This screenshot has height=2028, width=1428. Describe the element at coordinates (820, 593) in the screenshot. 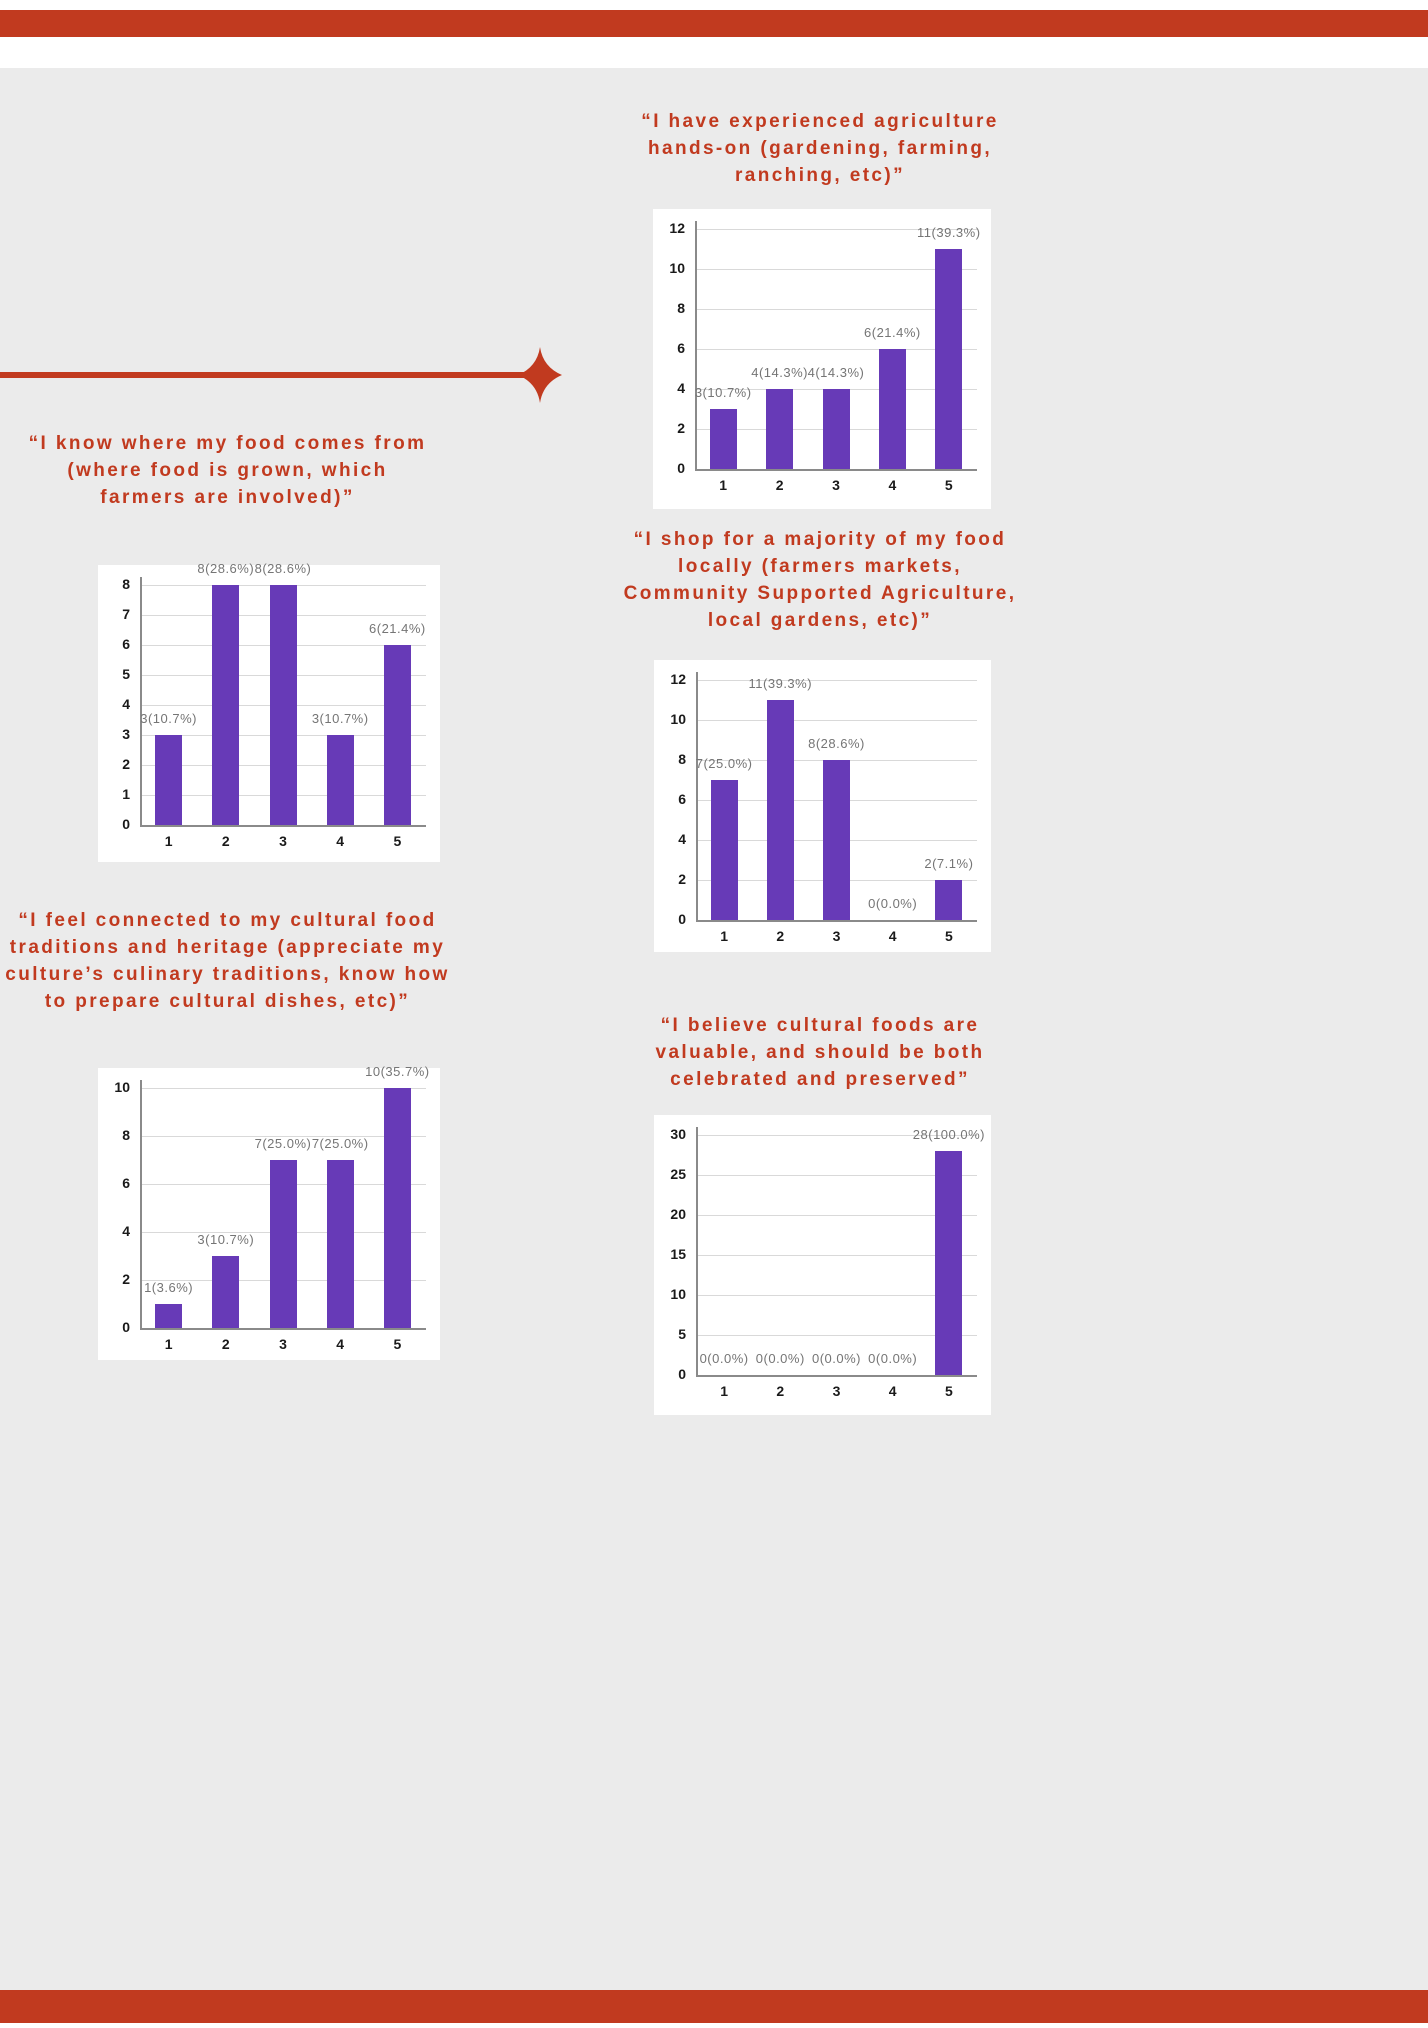

I see `heading-line: Community Supported Agriculture,` at that location.